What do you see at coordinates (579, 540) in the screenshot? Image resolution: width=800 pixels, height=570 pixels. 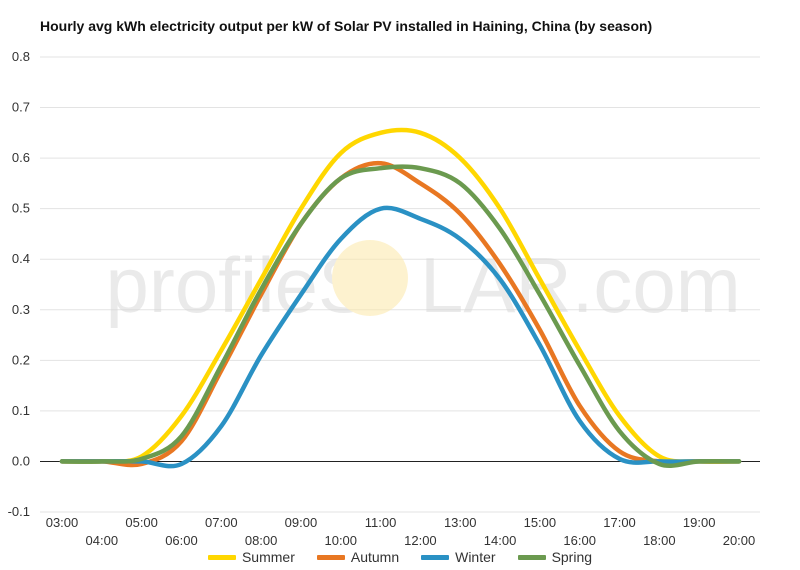 I see `x-tick-label: 16:00` at bounding box center [579, 540].